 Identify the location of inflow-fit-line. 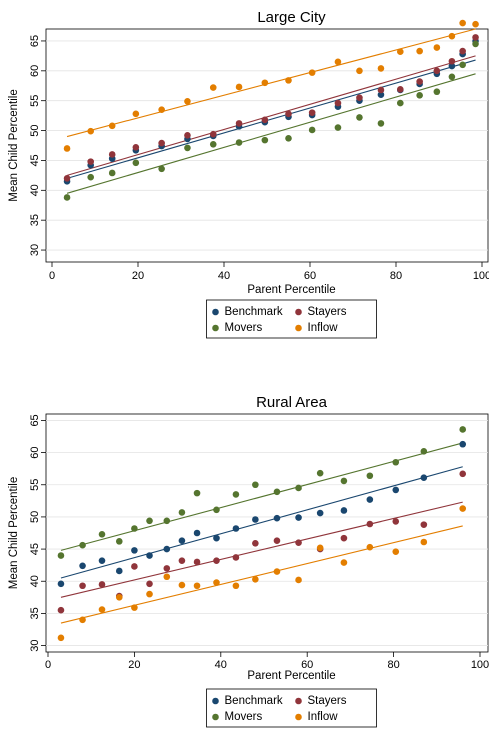
(271, 83).